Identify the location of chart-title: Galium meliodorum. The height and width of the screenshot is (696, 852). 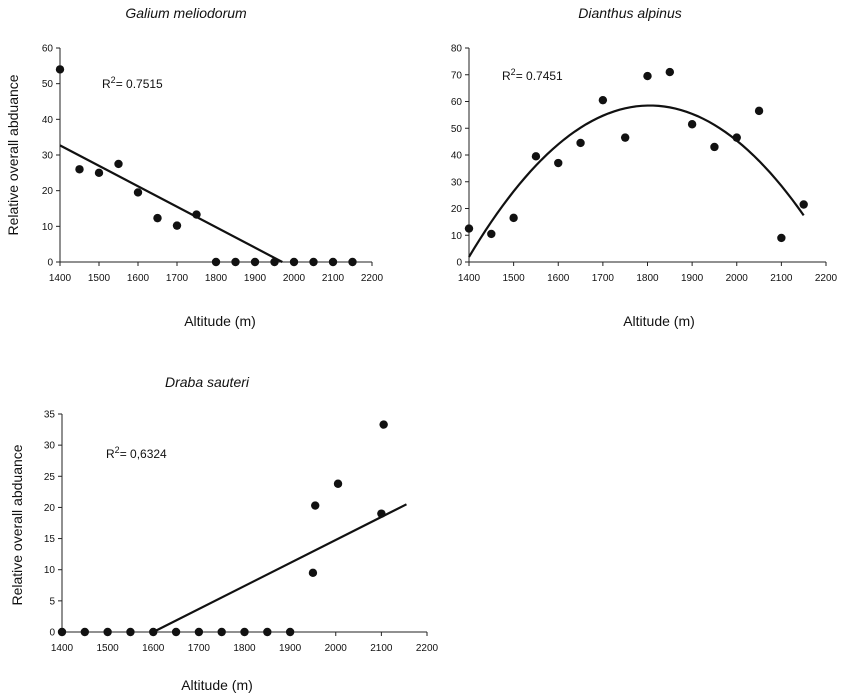
(186, 13).